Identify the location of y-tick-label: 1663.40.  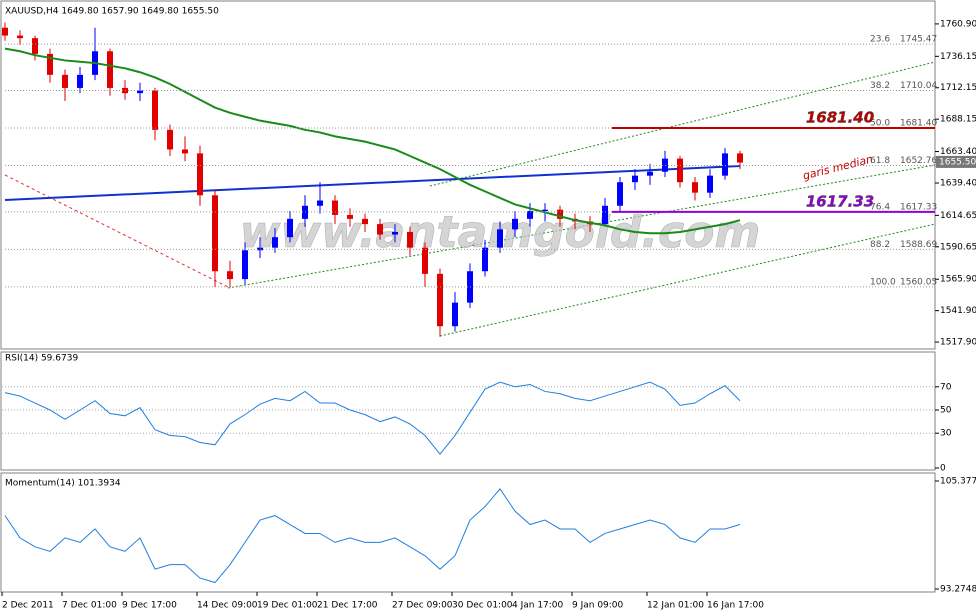
(958, 152).